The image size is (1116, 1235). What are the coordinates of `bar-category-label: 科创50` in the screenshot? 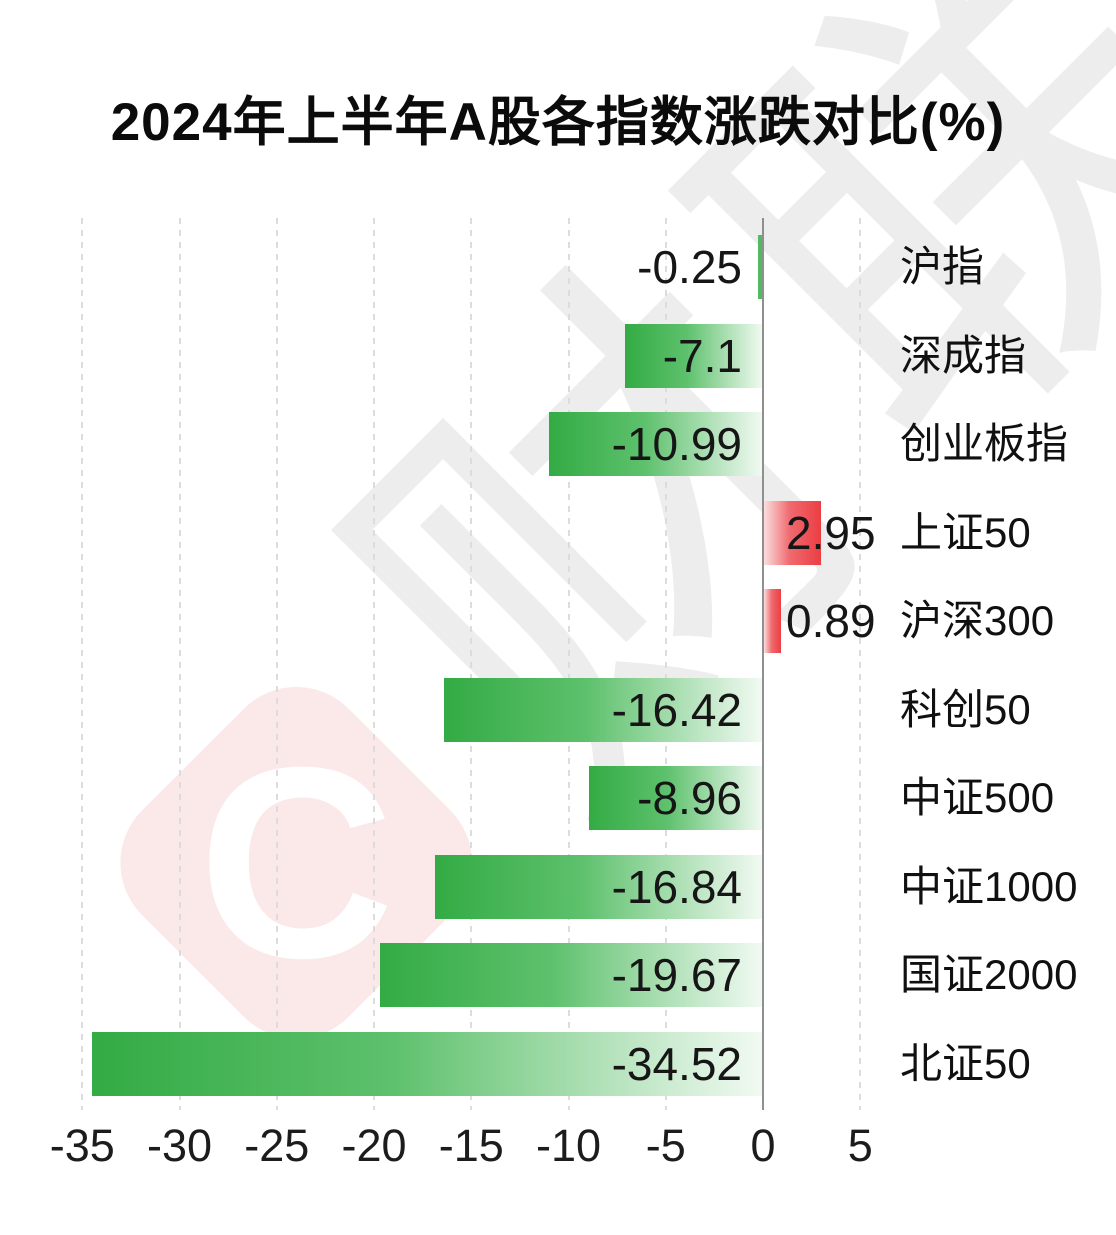 It's located at (965, 709).